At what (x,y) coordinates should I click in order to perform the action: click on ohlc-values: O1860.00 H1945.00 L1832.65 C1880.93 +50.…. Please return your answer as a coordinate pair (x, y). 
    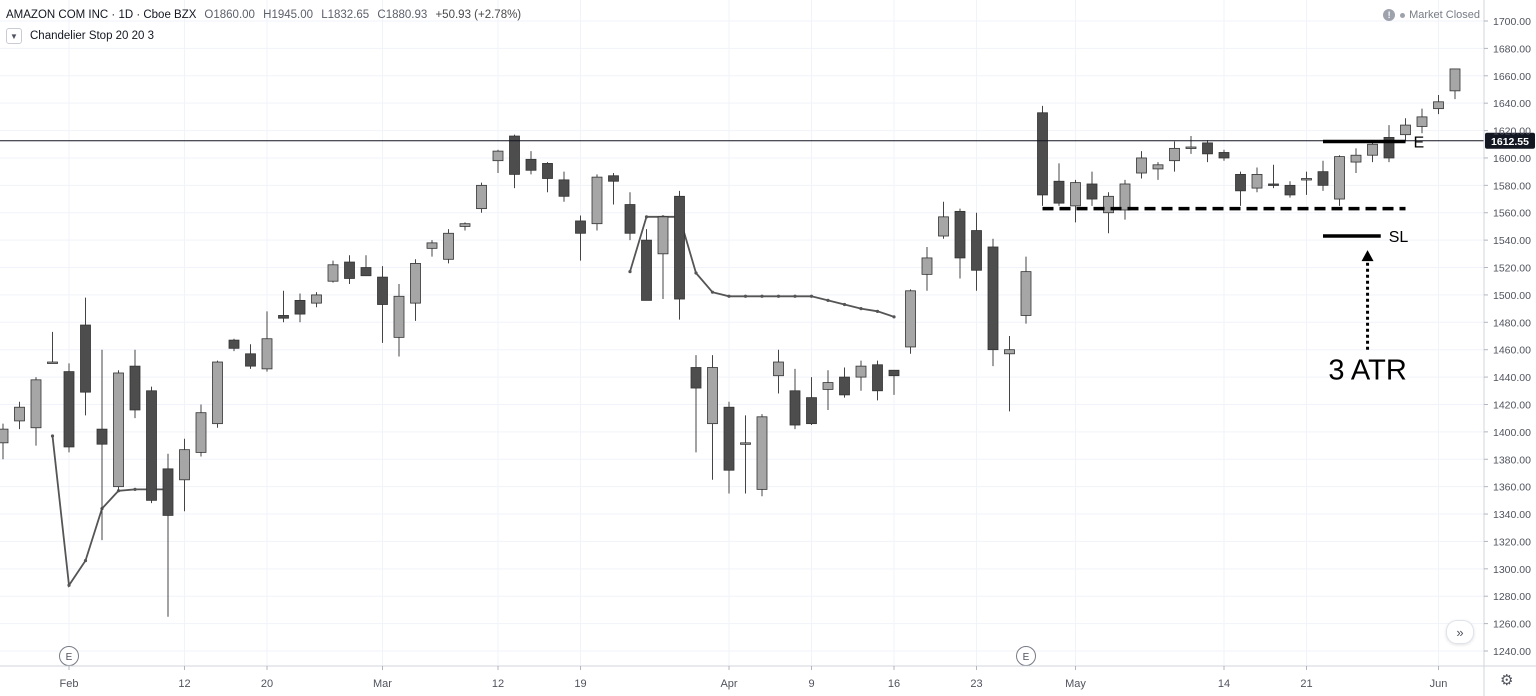
    Looking at the image, I should click on (365, 15).